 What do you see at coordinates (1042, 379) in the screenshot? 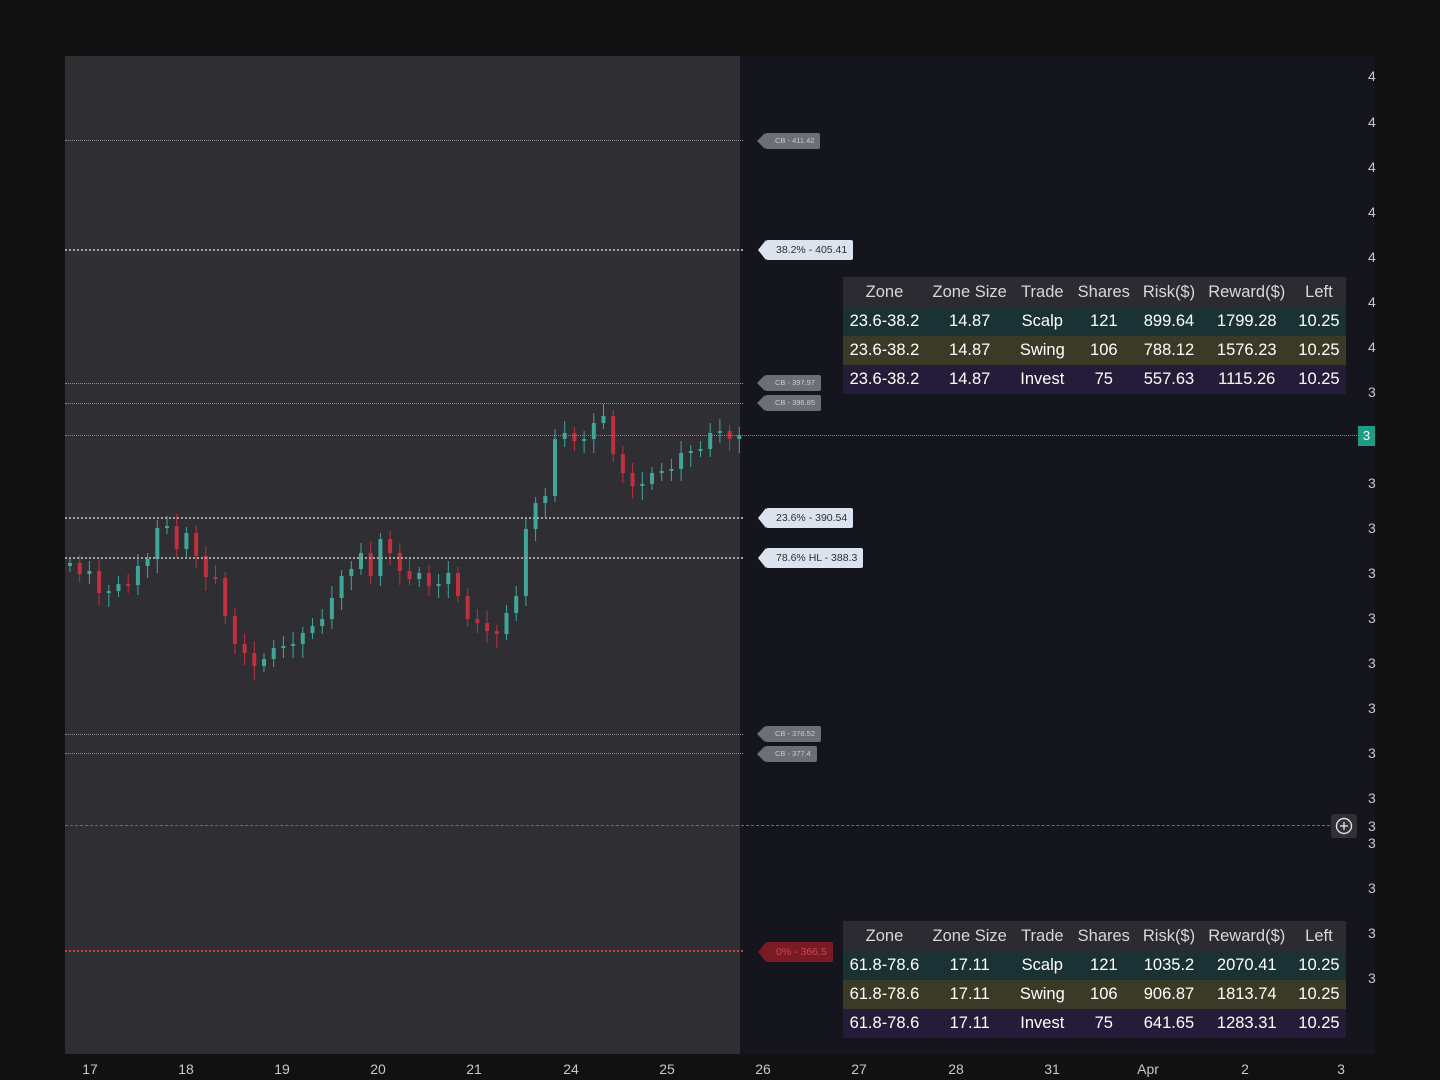
I see `cell-trade: Invest` at bounding box center [1042, 379].